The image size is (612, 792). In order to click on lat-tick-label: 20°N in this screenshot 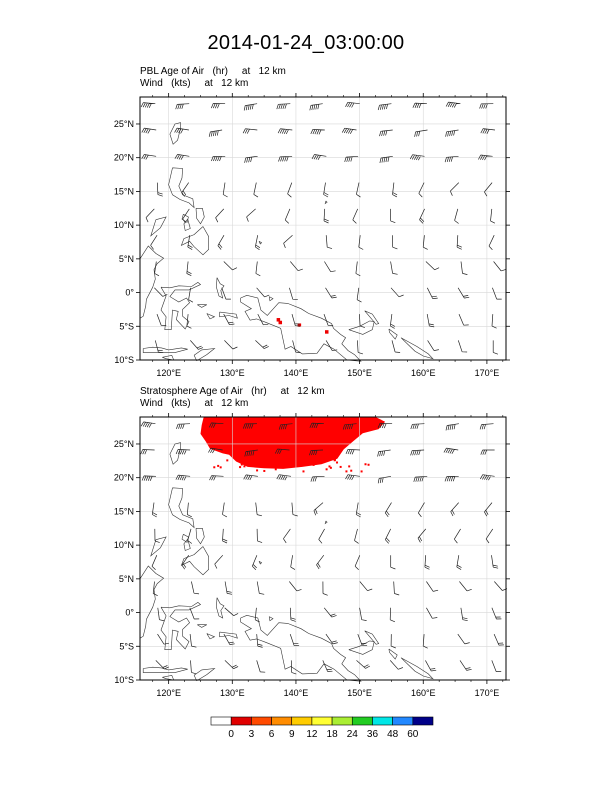, I will do `click(124, 478)`.